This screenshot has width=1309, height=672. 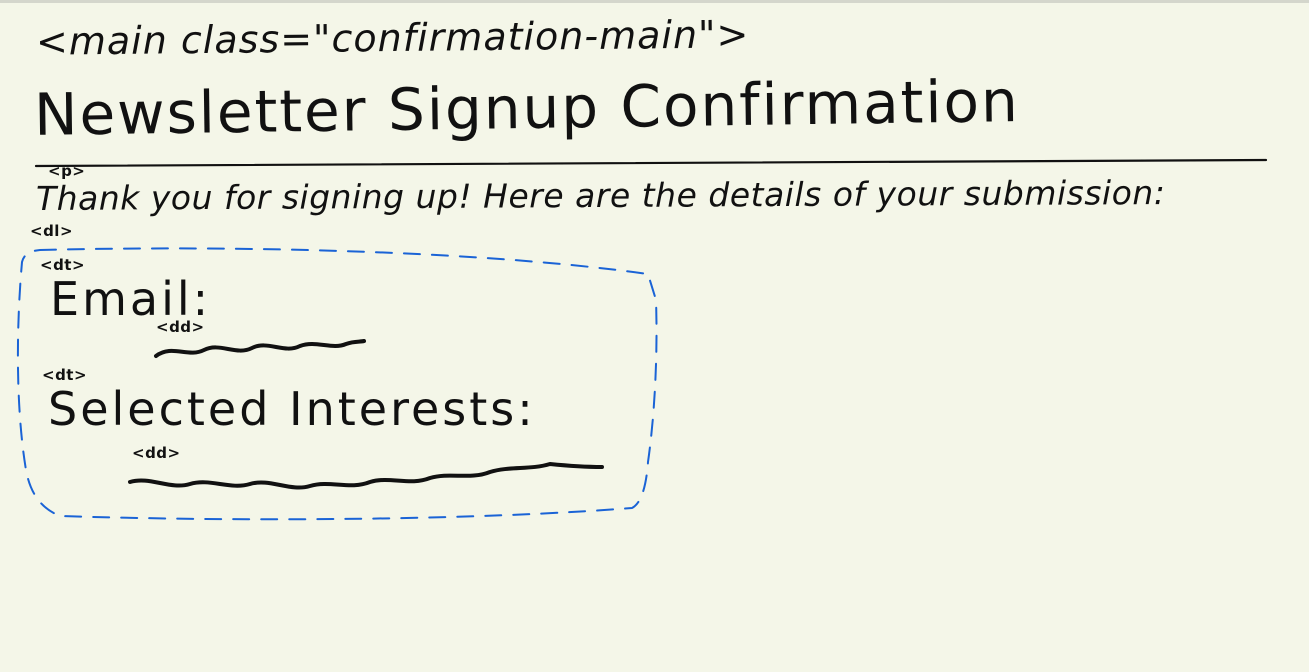 I want to click on dt-interests-tag-annotation: <dt>, so click(x=65, y=375).